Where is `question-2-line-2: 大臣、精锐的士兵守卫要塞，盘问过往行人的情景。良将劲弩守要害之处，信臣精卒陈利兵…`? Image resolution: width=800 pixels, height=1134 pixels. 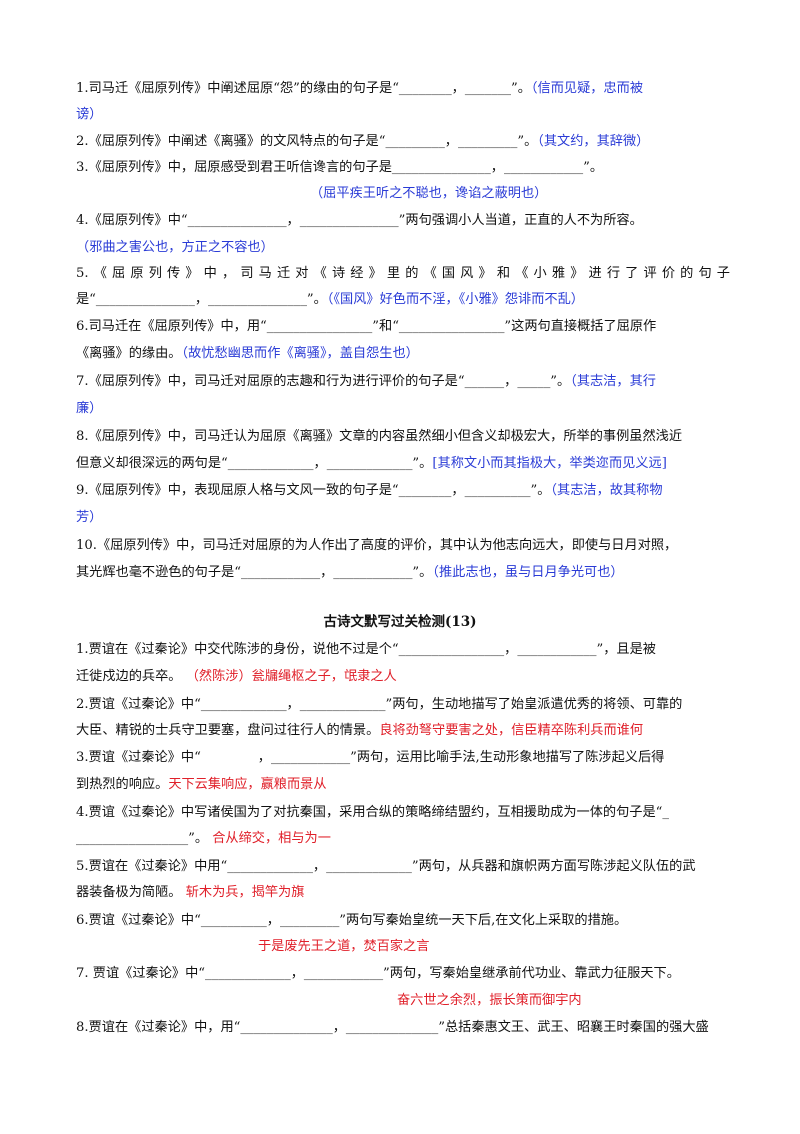
question-2-line-2: 大臣、精锐的士兵守卫要塞，盘问过往行人的情景。良将劲弩守要害之处，信臣精卒陈利兵… is located at coordinates (403, 731).